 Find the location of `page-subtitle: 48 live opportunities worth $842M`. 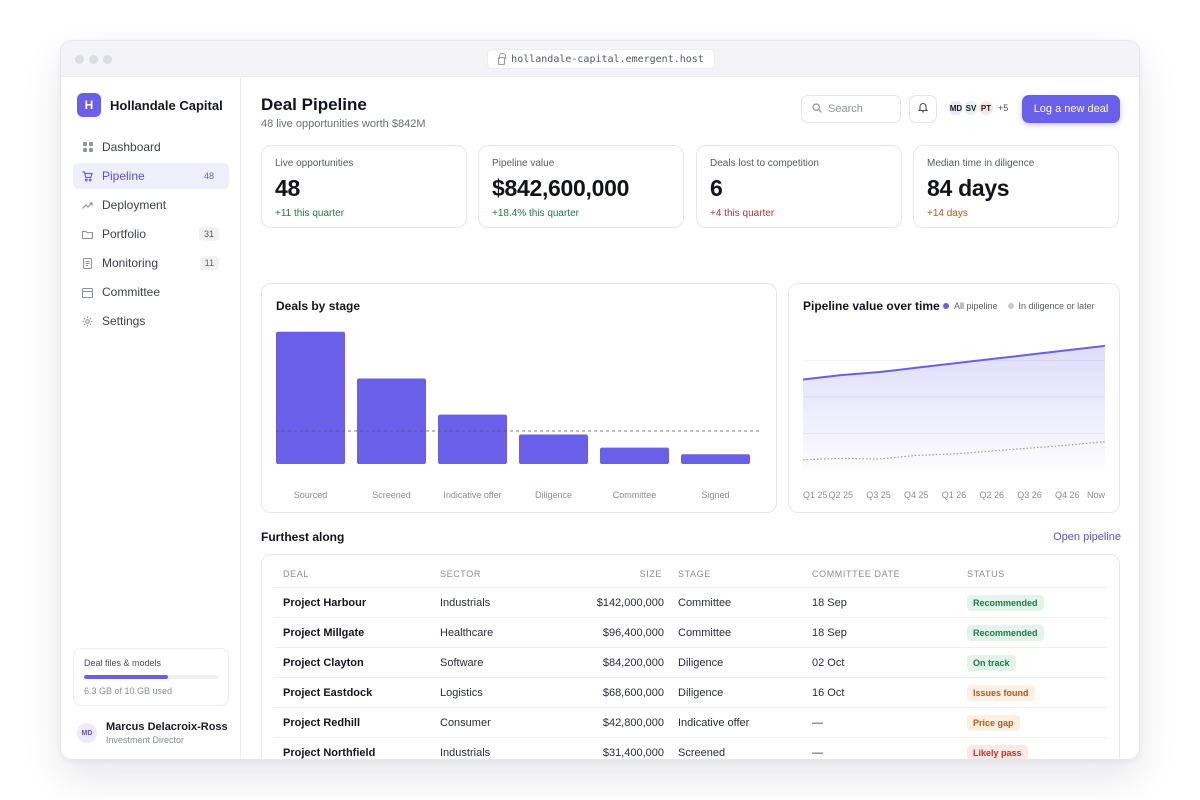

page-subtitle: 48 live opportunities worth $842M is located at coordinates (343, 124).